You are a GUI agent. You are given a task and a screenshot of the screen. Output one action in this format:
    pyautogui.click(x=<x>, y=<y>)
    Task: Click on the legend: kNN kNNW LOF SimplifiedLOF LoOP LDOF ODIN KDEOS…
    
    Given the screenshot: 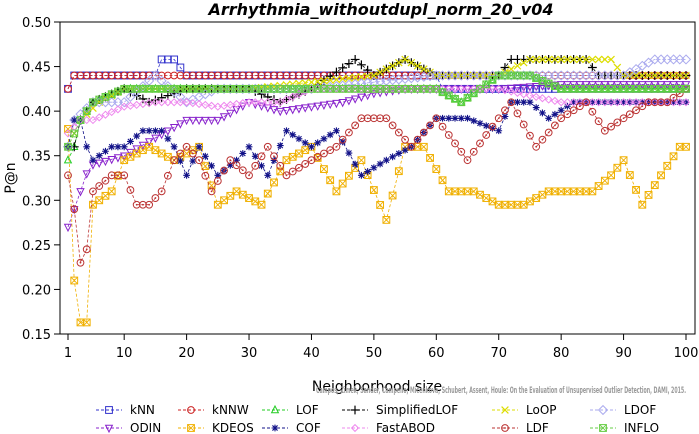 What is the action you would take?
    pyautogui.click(x=377, y=418)
    